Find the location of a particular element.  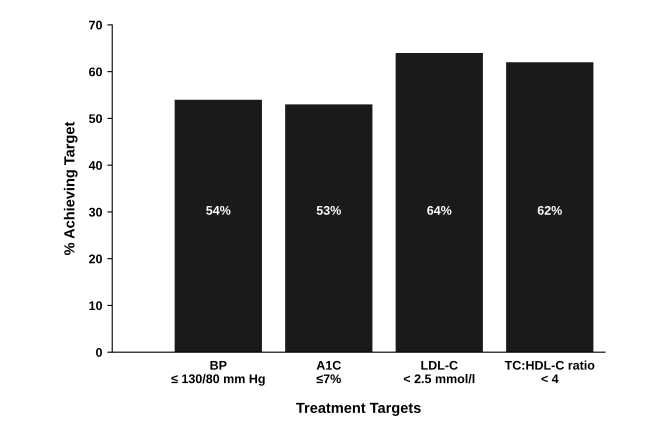

data-label: 53% is located at coordinates (328, 210).